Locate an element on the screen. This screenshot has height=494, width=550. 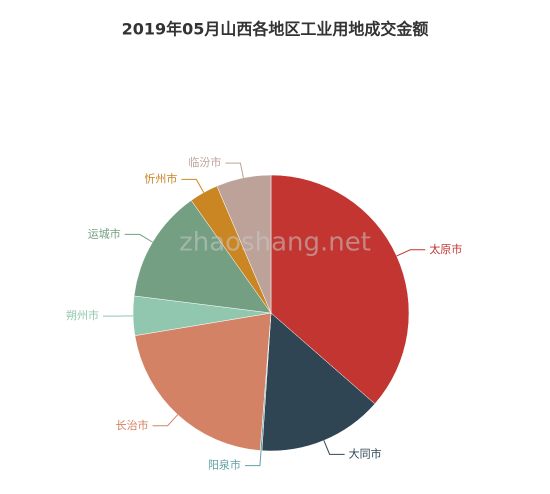
chart-title: 2019年05月山西各地区工业用地成交金额 is located at coordinates (275, 29).